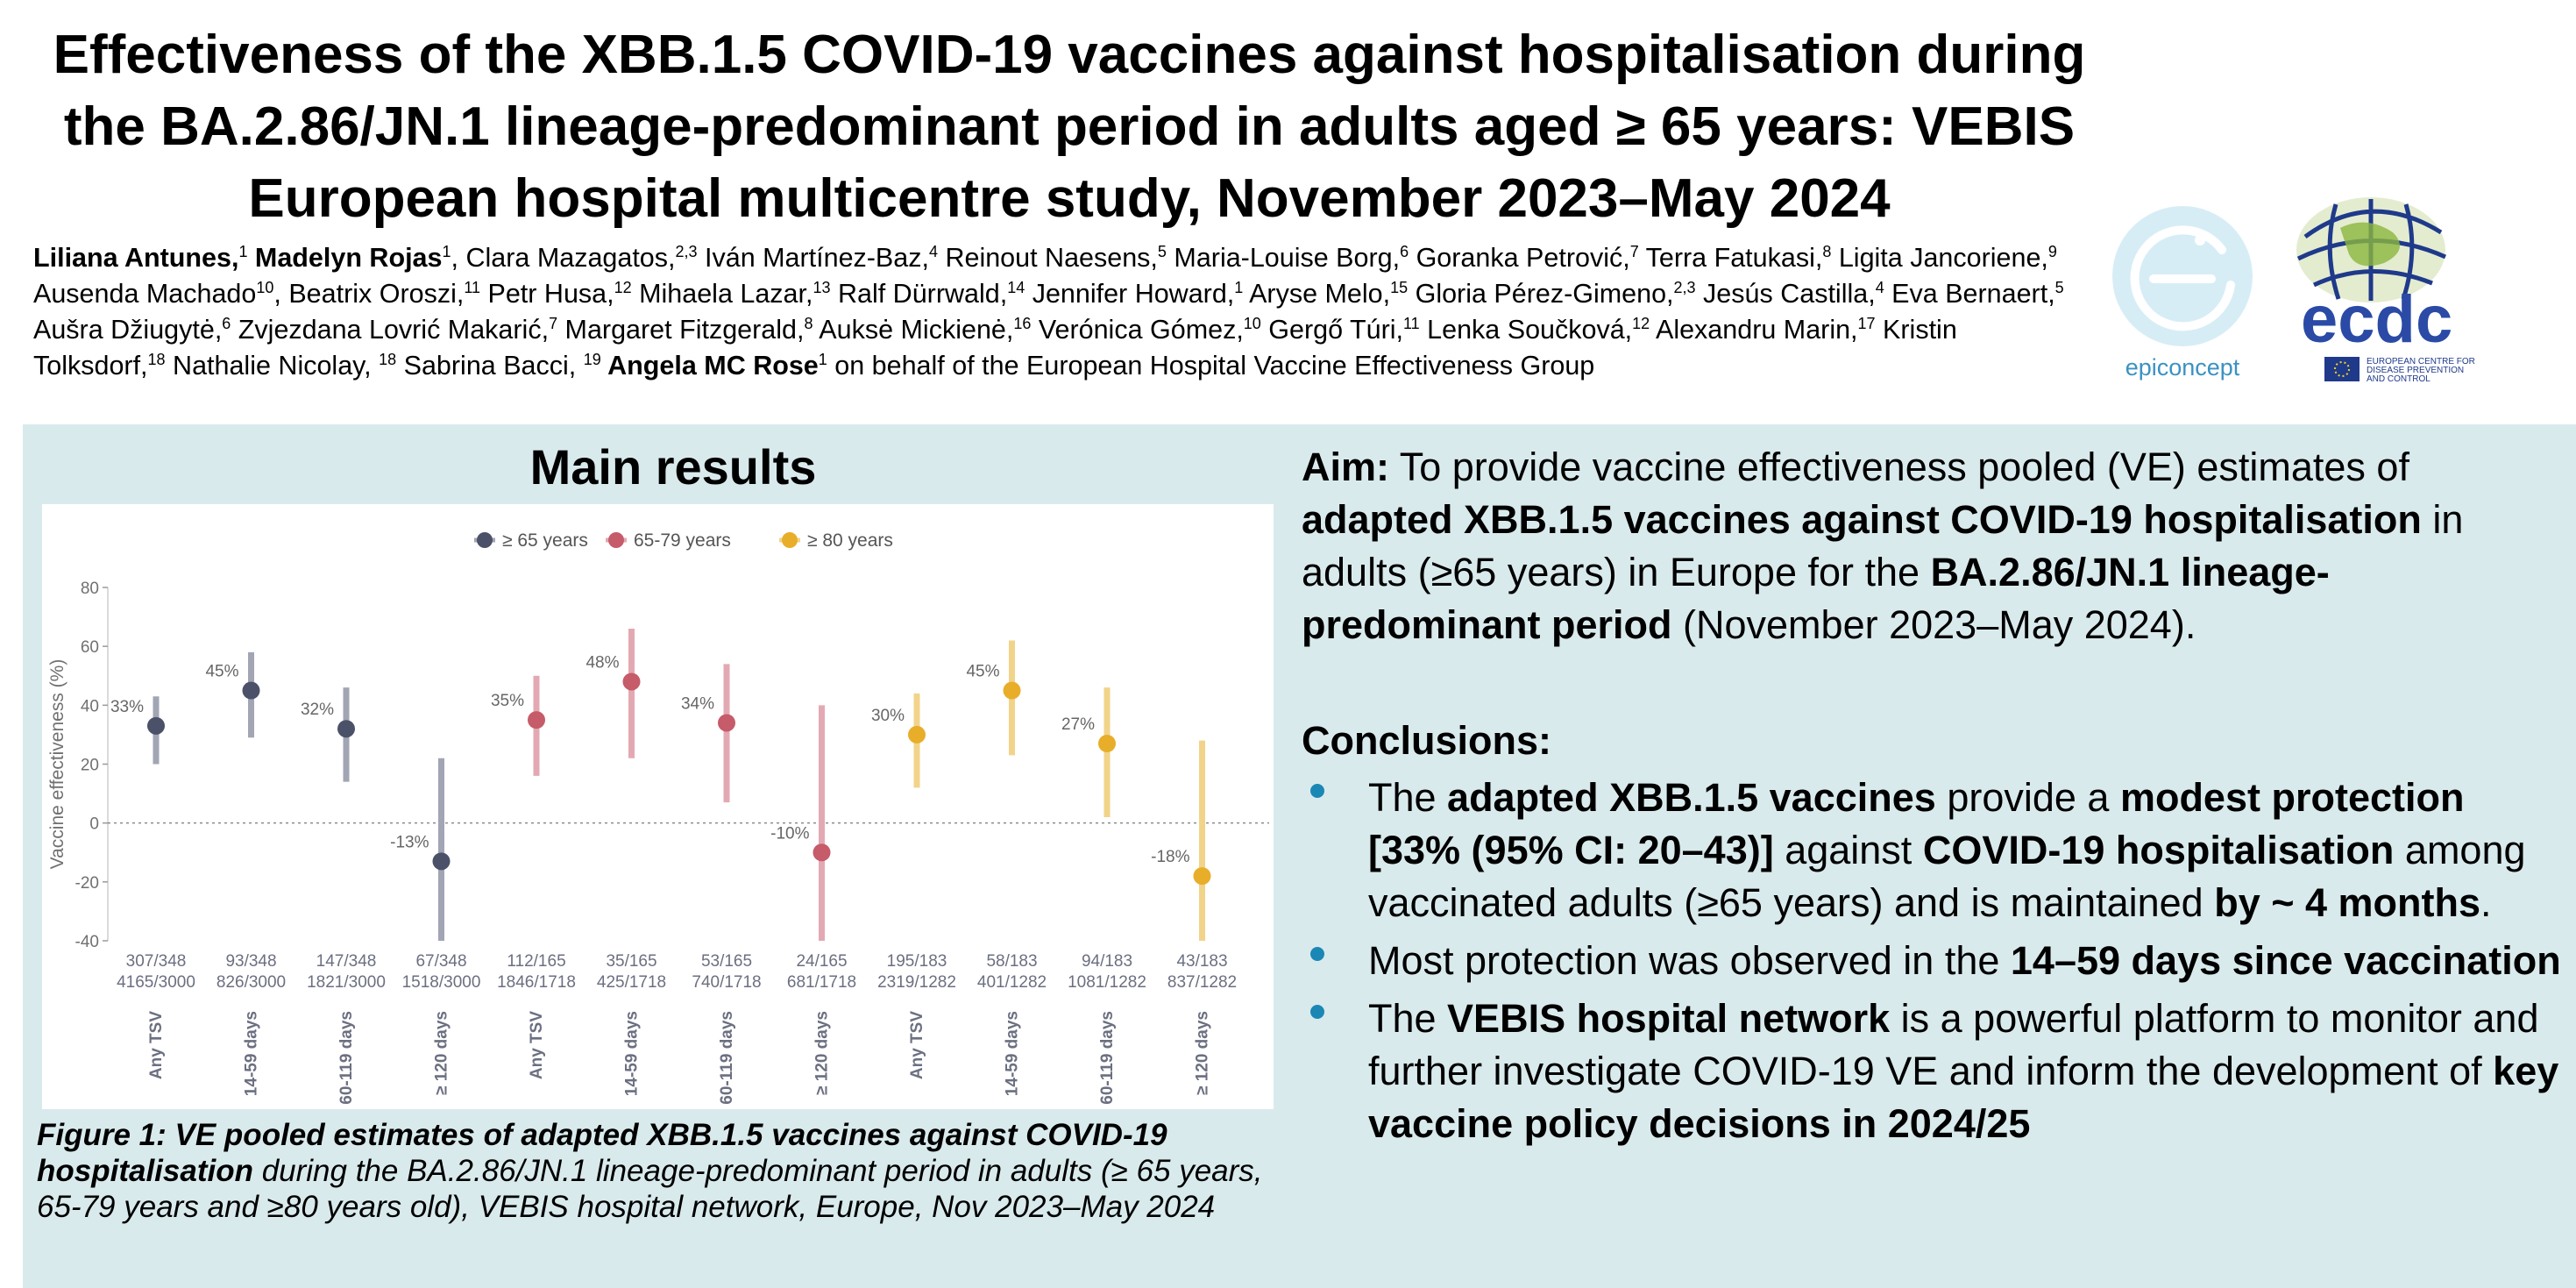 The image size is (2576, 1288). Describe the element at coordinates (440, 961) in the screenshot. I see `x-cases-label: 67/348` at that location.